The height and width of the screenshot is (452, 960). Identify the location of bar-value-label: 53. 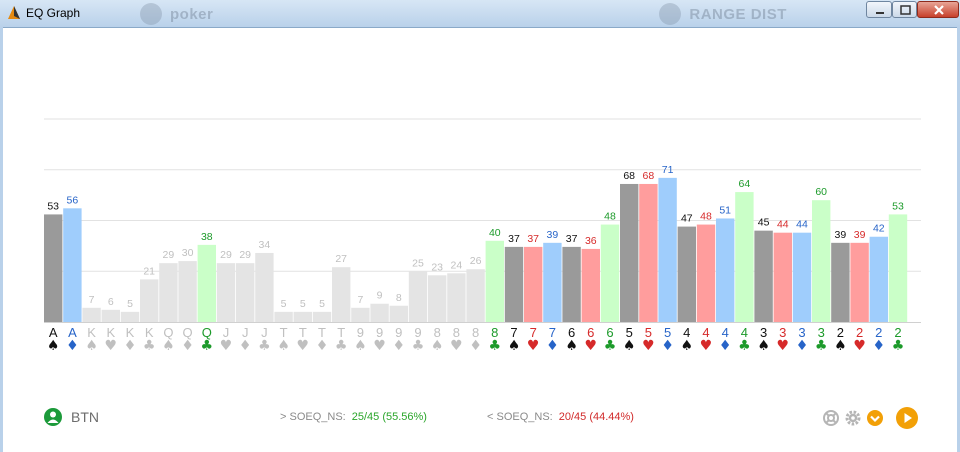
(53, 206).